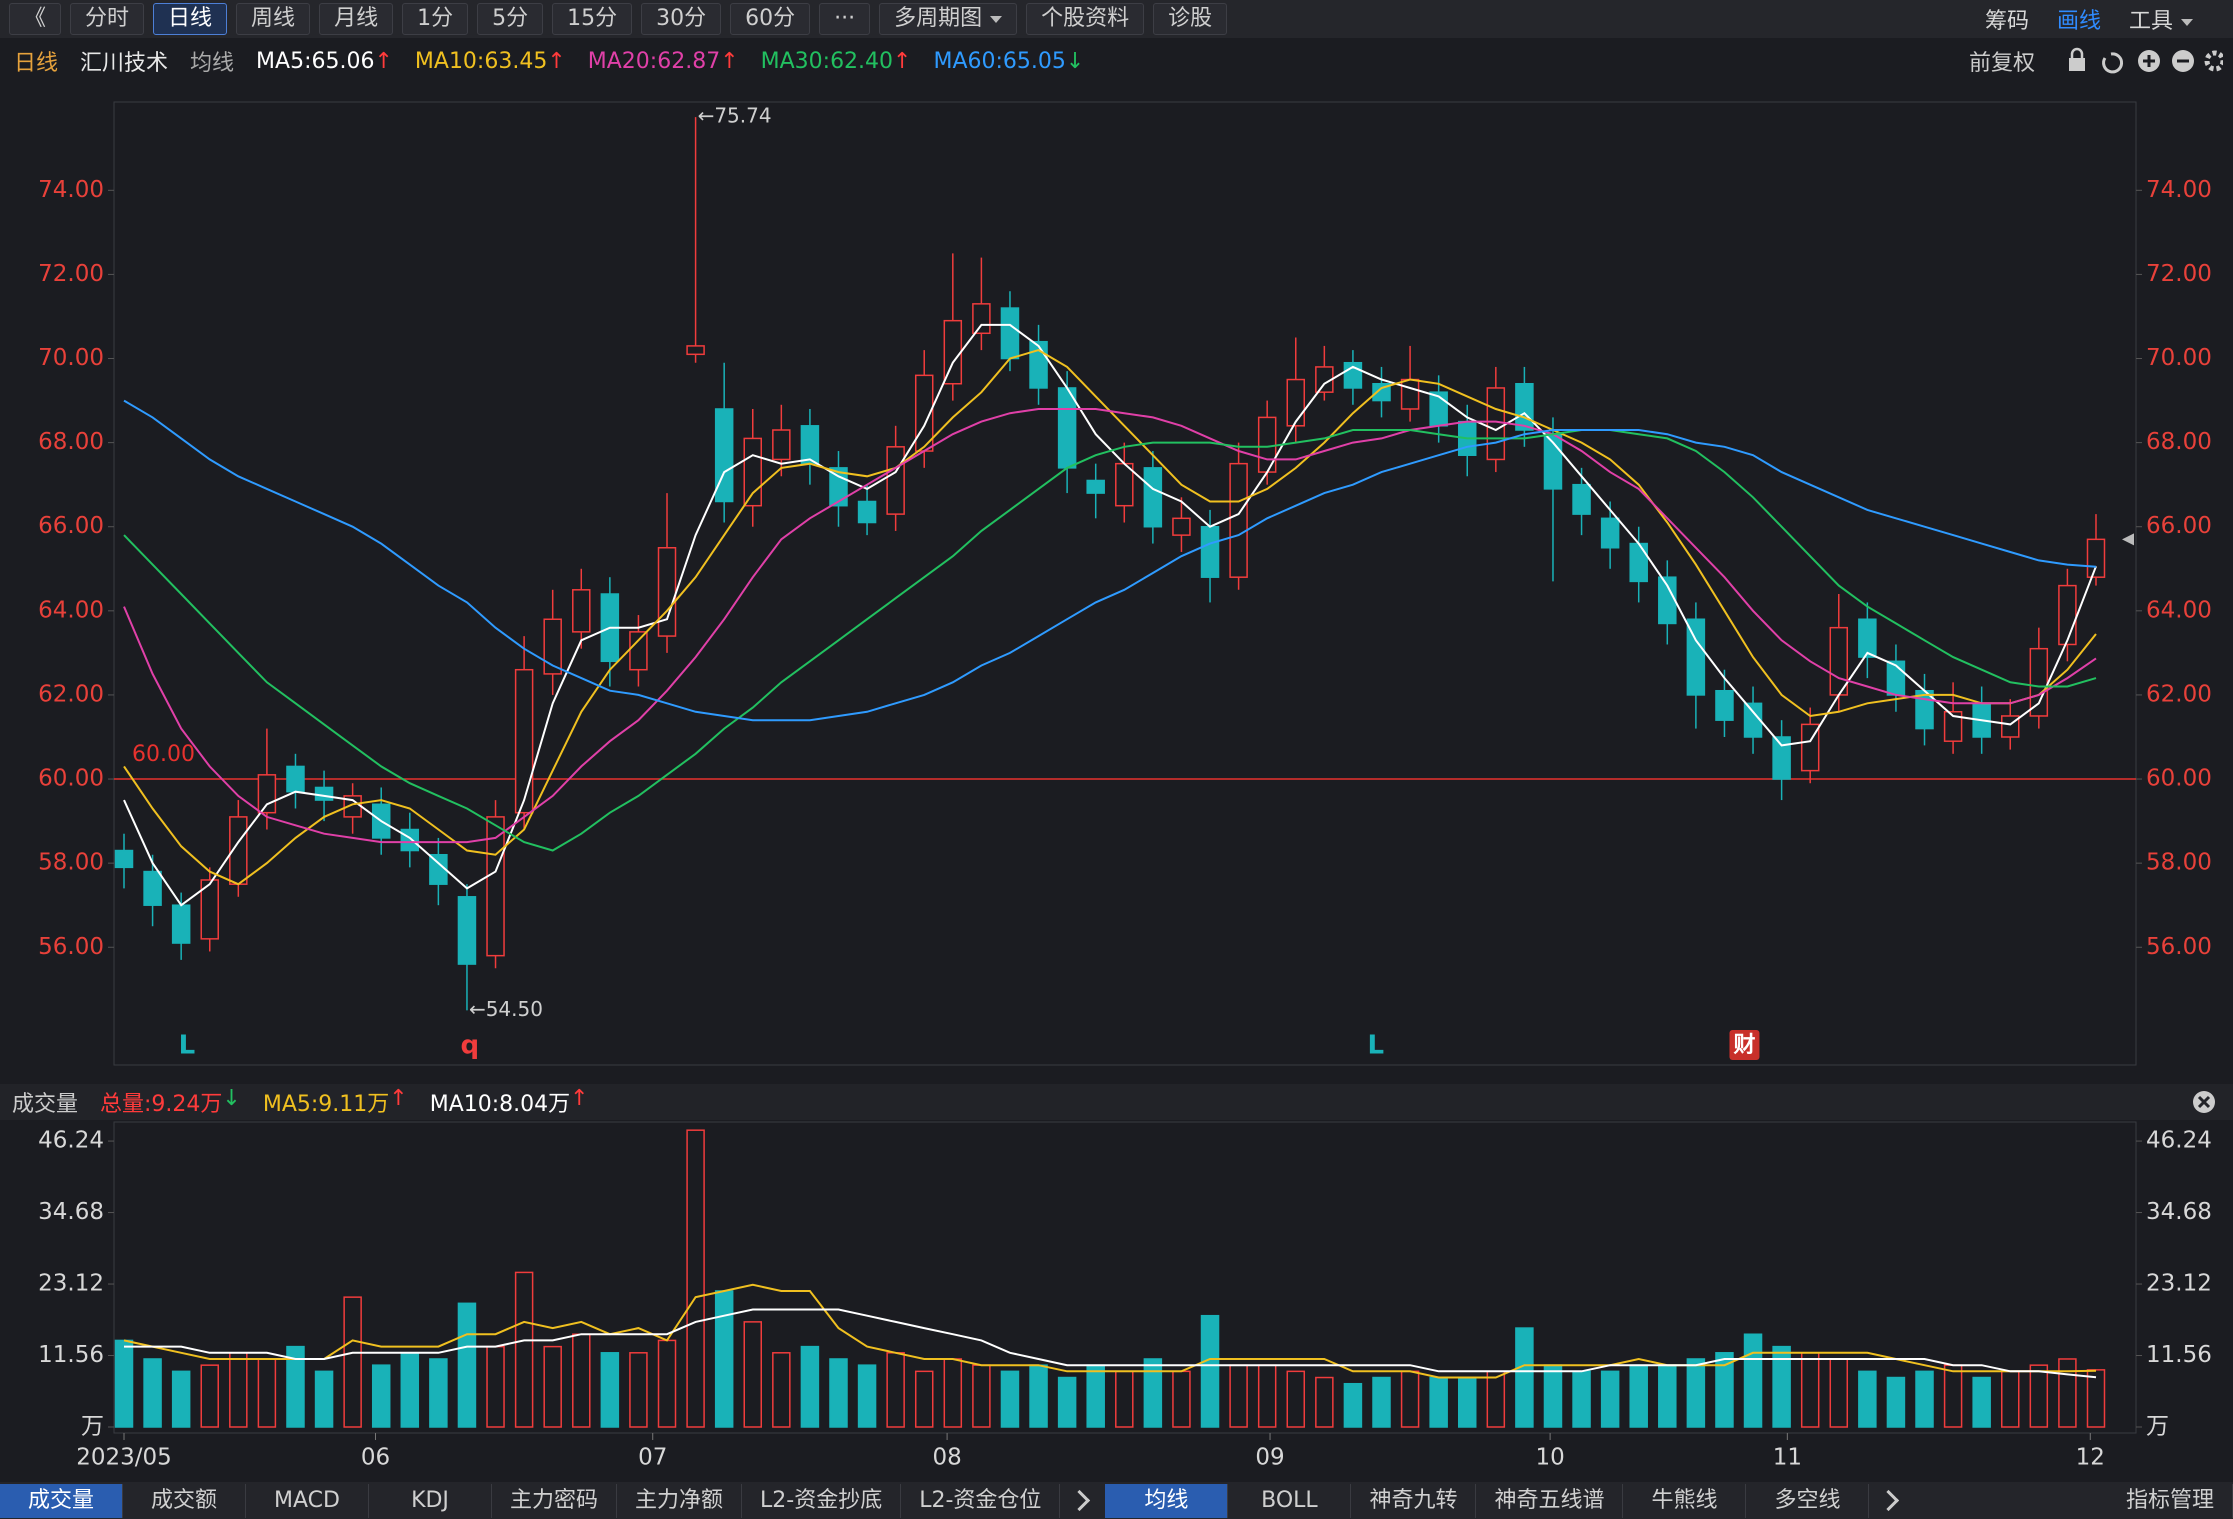 This screenshot has height=1519, width=2233. What do you see at coordinates (1375, 1046) in the screenshot?
I see `signal-marker: L` at bounding box center [1375, 1046].